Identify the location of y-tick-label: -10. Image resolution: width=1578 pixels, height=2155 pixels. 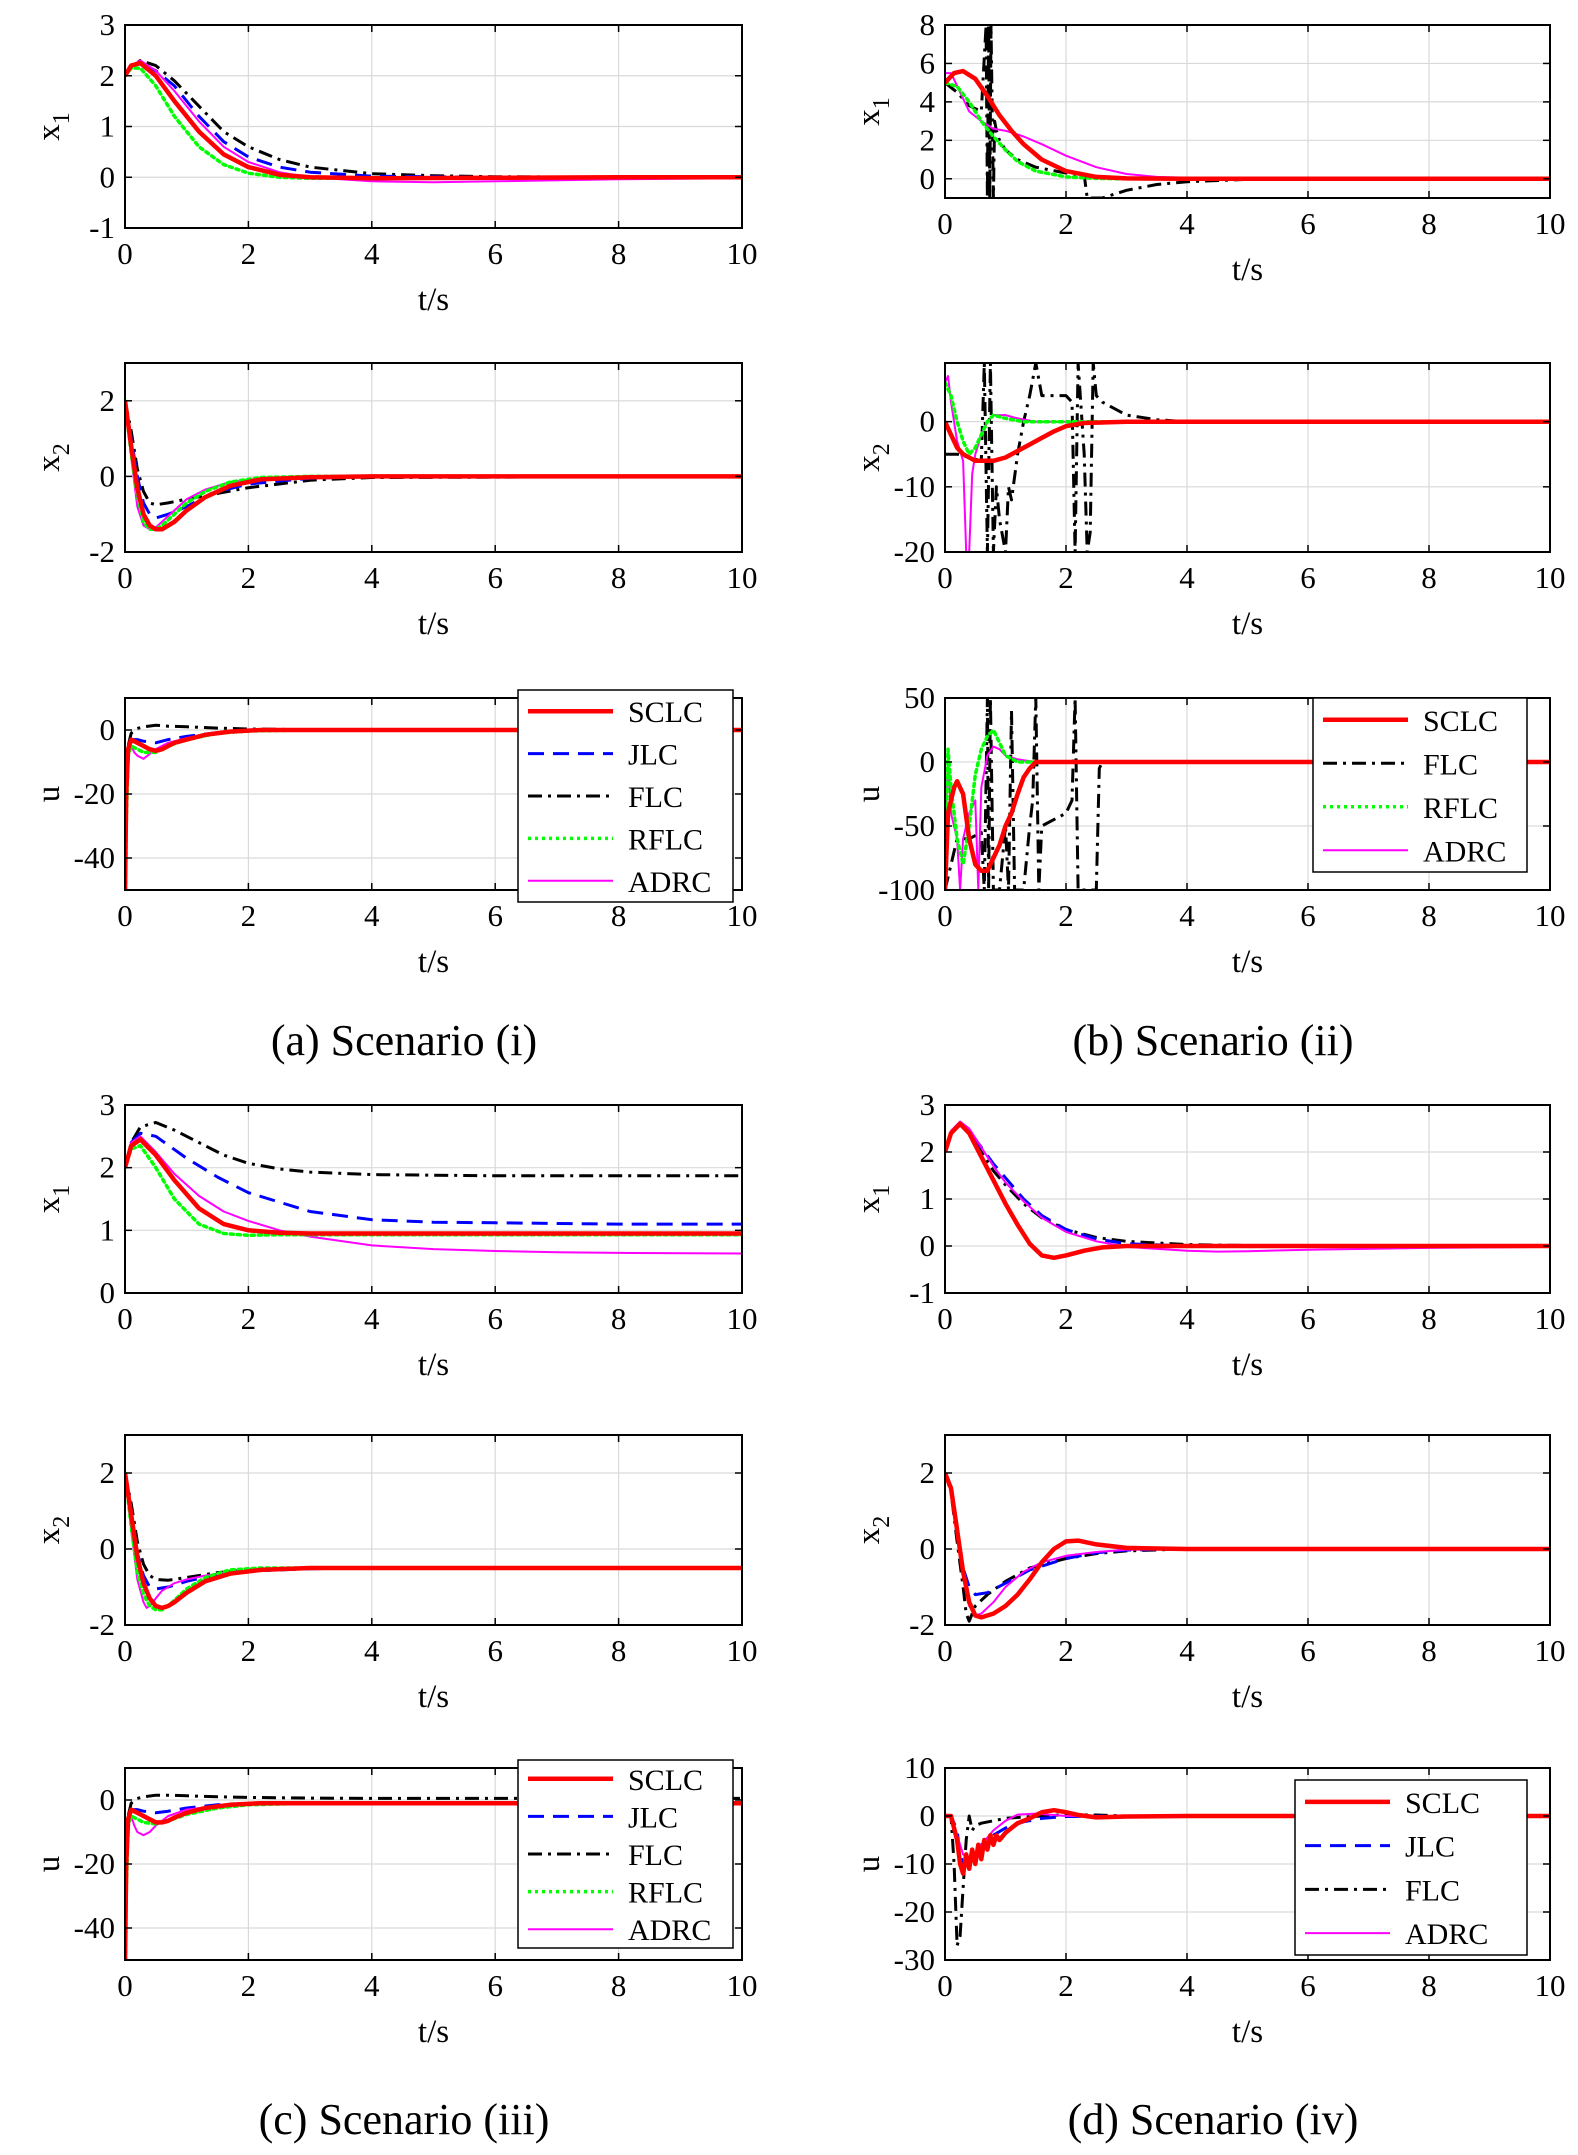
(914, 1863).